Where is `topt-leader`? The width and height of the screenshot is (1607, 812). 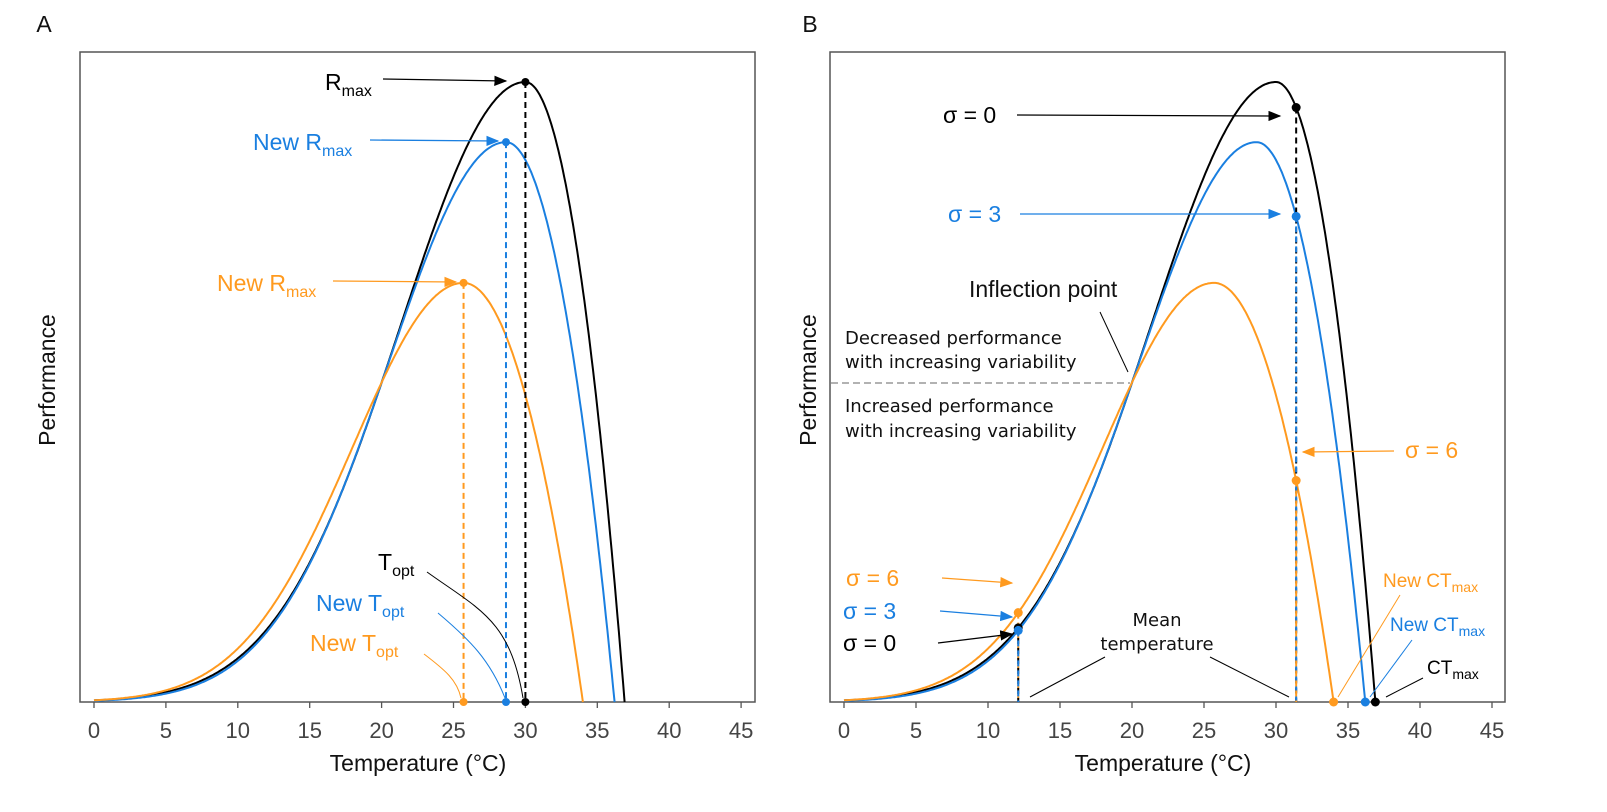 topt-leader is located at coordinates (475, 635).